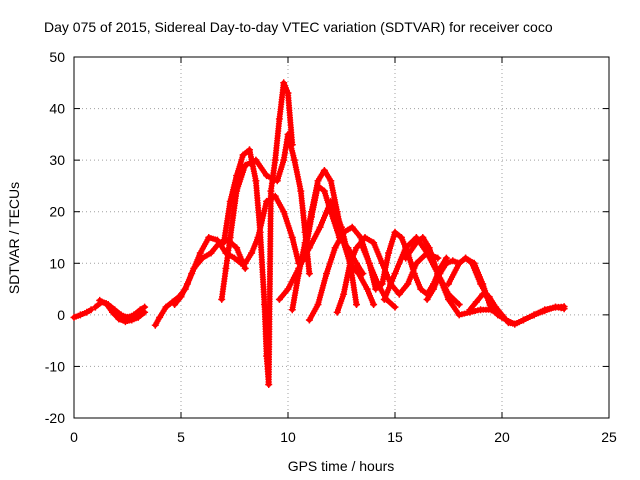 The height and width of the screenshot is (480, 640). Describe the element at coordinates (288, 437) in the screenshot. I see `x-tick-label: 10` at that location.